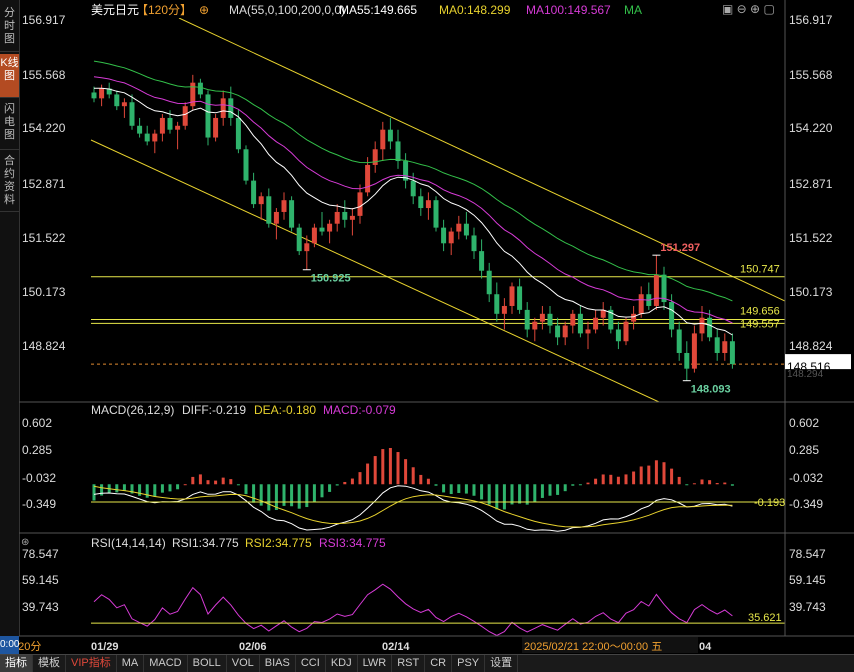  Describe the element at coordinates (9, 125) in the screenshot. I see `left-tab-2: 闪电图` at that location.